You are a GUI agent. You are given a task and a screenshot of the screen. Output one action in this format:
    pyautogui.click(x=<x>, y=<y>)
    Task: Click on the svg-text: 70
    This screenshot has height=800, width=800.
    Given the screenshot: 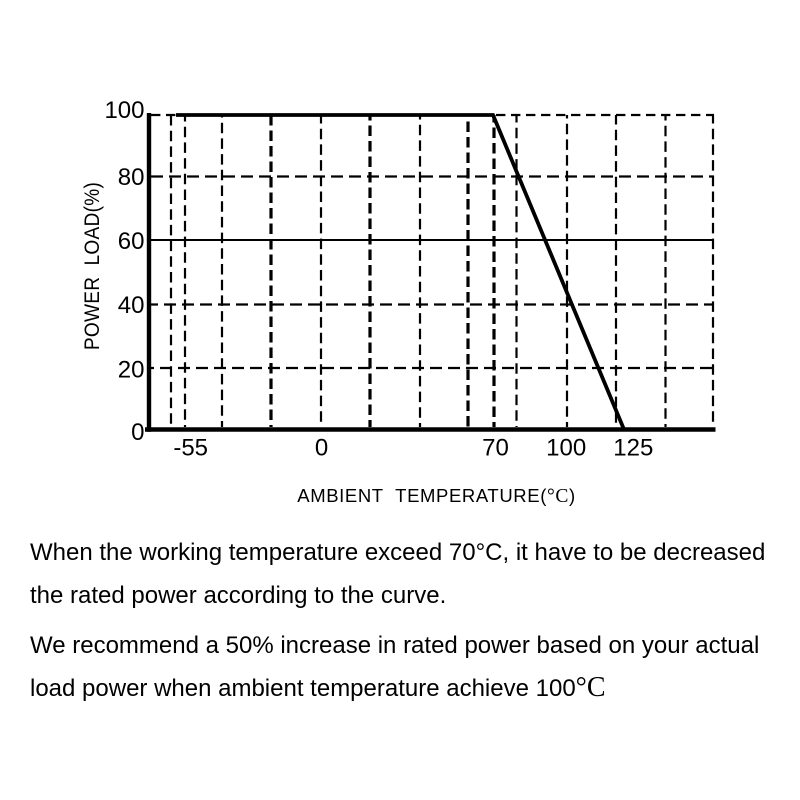 What is the action you would take?
    pyautogui.click(x=495, y=448)
    